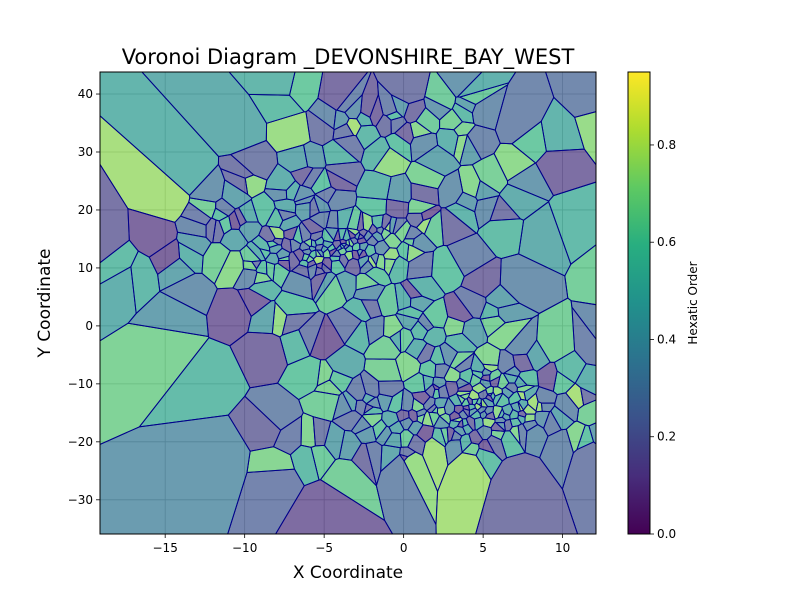  Describe the element at coordinates (80, 500) in the screenshot. I see `y-tick-label: −30` at that location.